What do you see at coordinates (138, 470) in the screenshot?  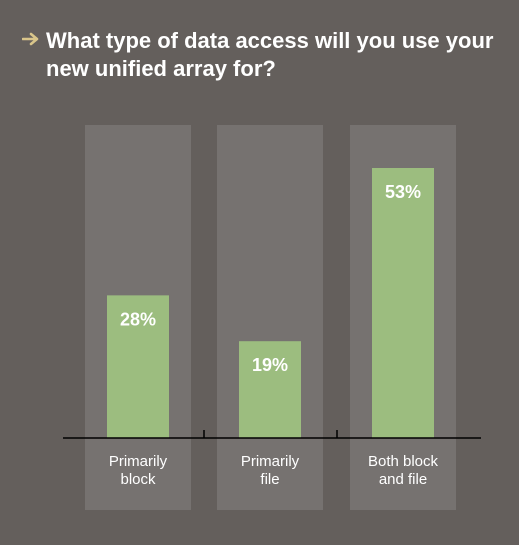 I see `category-label-1: Primarily block` at bounding box center [138, 470].